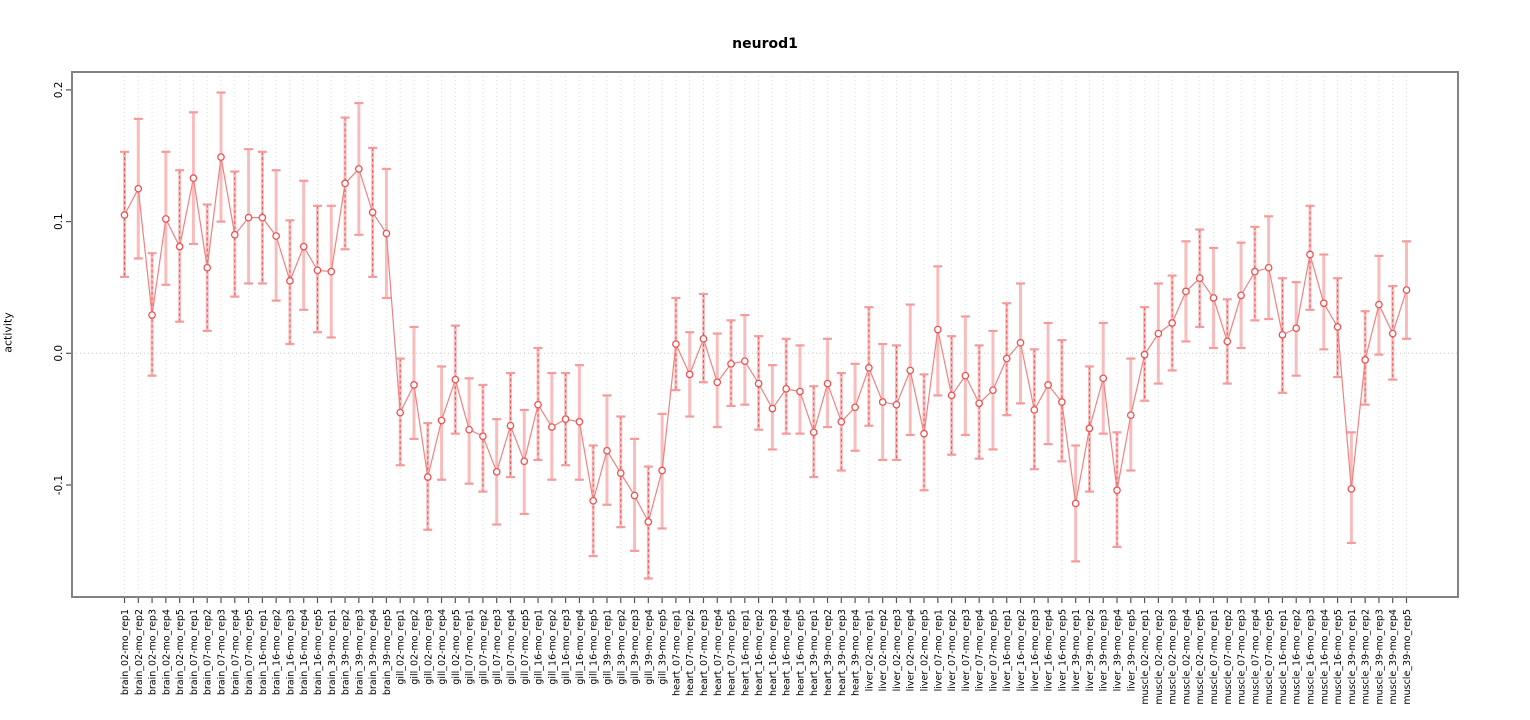  I want to click on x-tick-label: muscle_02-mo_rep5, so click(1200, 657).